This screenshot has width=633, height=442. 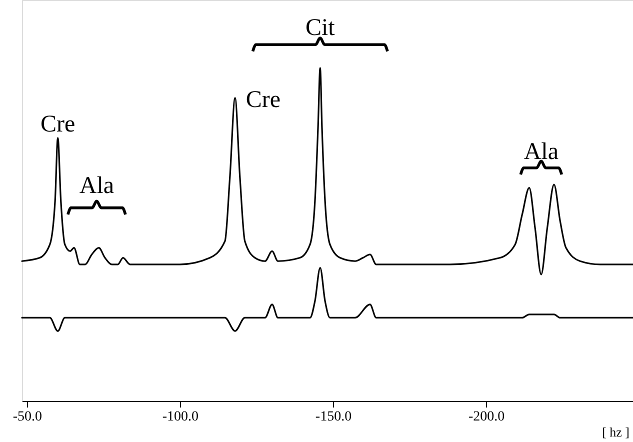 I want to click on x-tick-label: -150.0, so click(x=333, y=417).